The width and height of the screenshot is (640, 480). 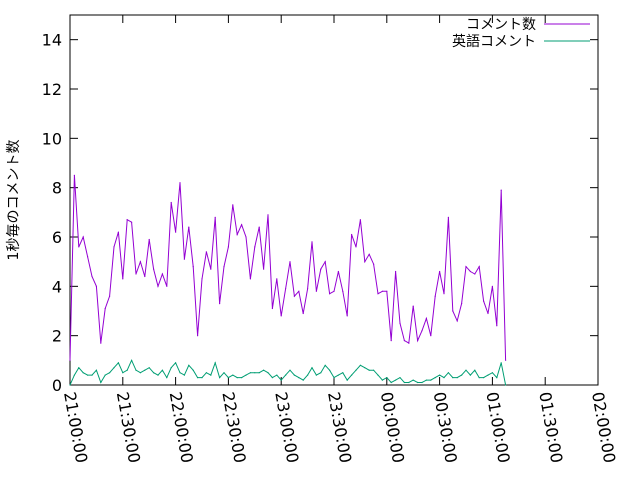 I want to click on x-tick-label-0: 21:00:00, so click(x=75, y=427).